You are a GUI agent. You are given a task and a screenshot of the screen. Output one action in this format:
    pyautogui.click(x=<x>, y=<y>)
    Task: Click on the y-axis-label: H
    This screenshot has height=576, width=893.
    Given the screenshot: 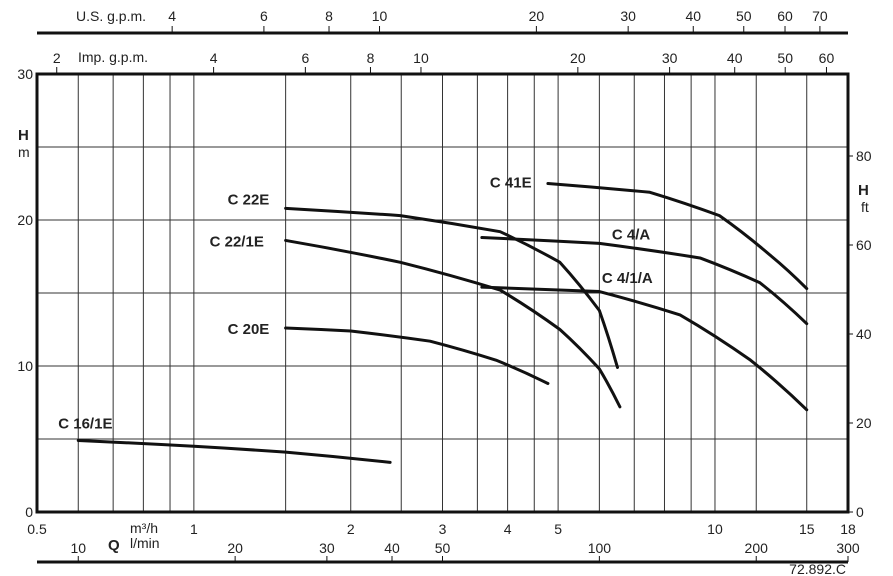 What is the action you would take?
    pyautogui.click(x=23, y=135)
    